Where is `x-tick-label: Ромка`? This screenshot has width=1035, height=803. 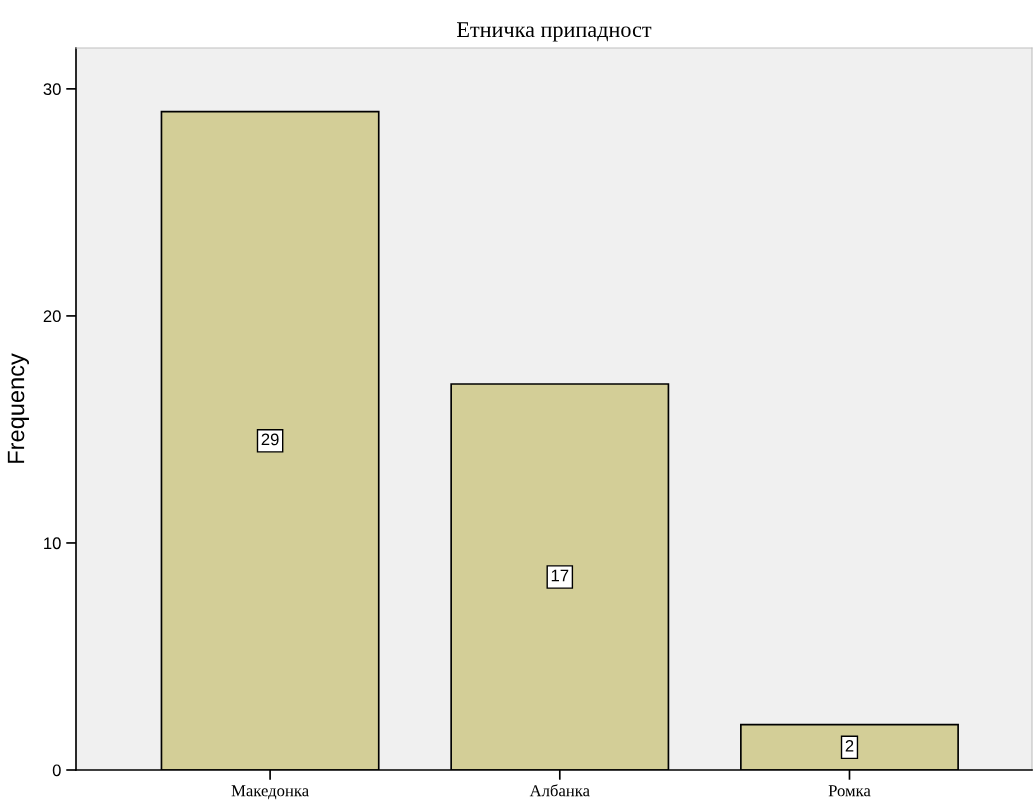 x-tick-label: Ромка is located at coordinates (849, 791).